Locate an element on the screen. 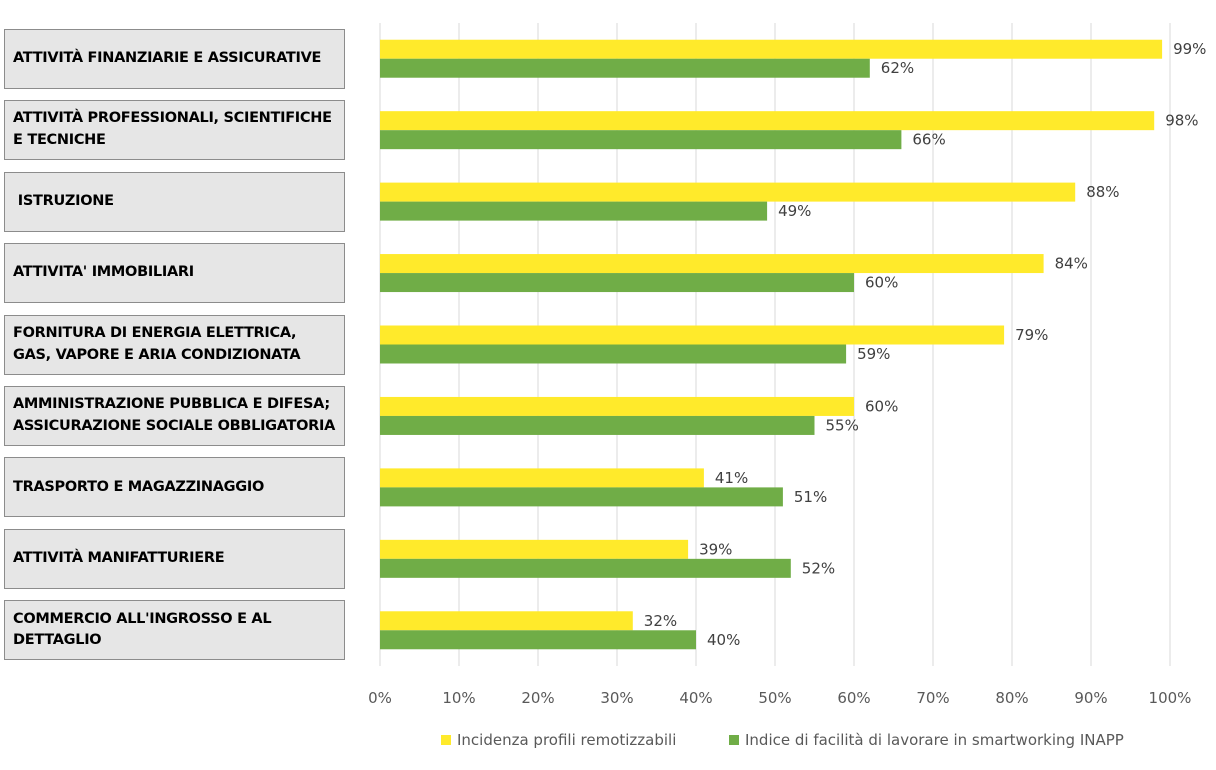  category-label-box: ATTIVITA' IMMOBILIARI is located at coordinates (174, 273).